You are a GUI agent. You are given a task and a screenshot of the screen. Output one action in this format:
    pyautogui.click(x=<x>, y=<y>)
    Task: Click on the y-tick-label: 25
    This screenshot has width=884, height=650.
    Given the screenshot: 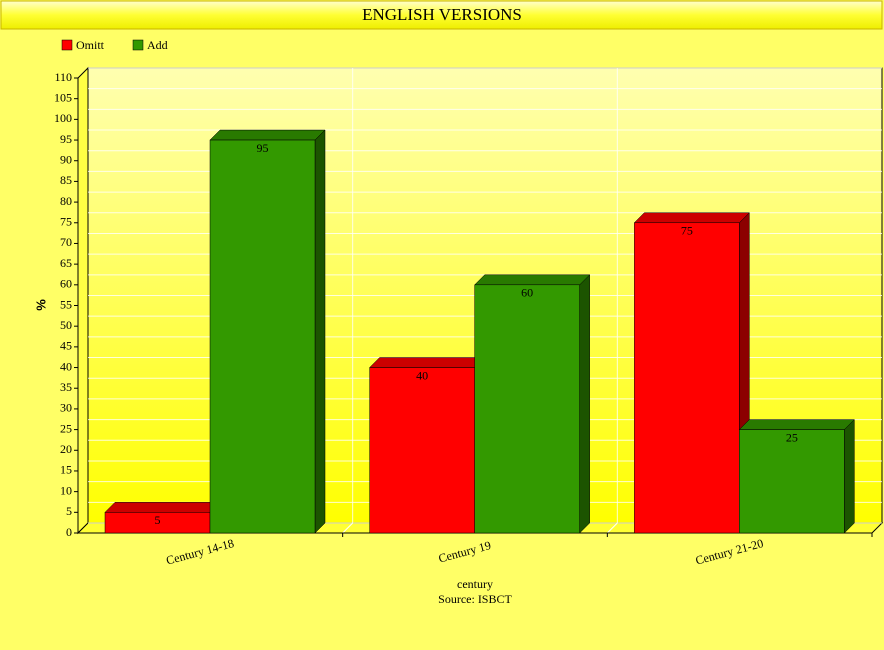 What is the action you would take?
    pyautogui.click(x=66, y=428)
    